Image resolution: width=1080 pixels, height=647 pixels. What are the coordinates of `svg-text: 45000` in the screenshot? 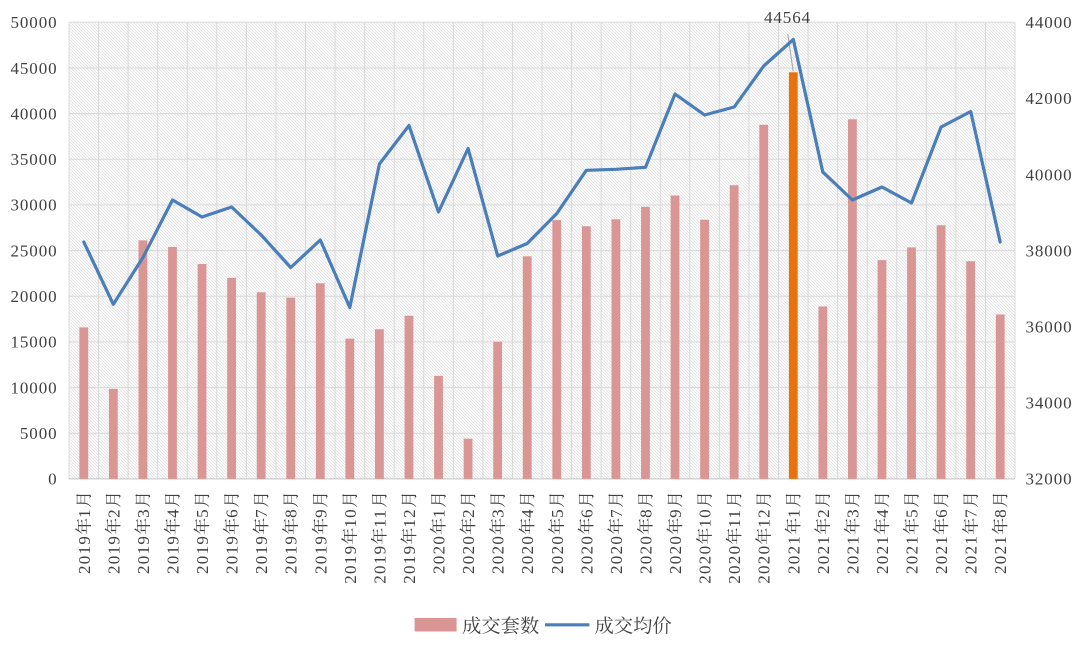 It's located at (34, 68).